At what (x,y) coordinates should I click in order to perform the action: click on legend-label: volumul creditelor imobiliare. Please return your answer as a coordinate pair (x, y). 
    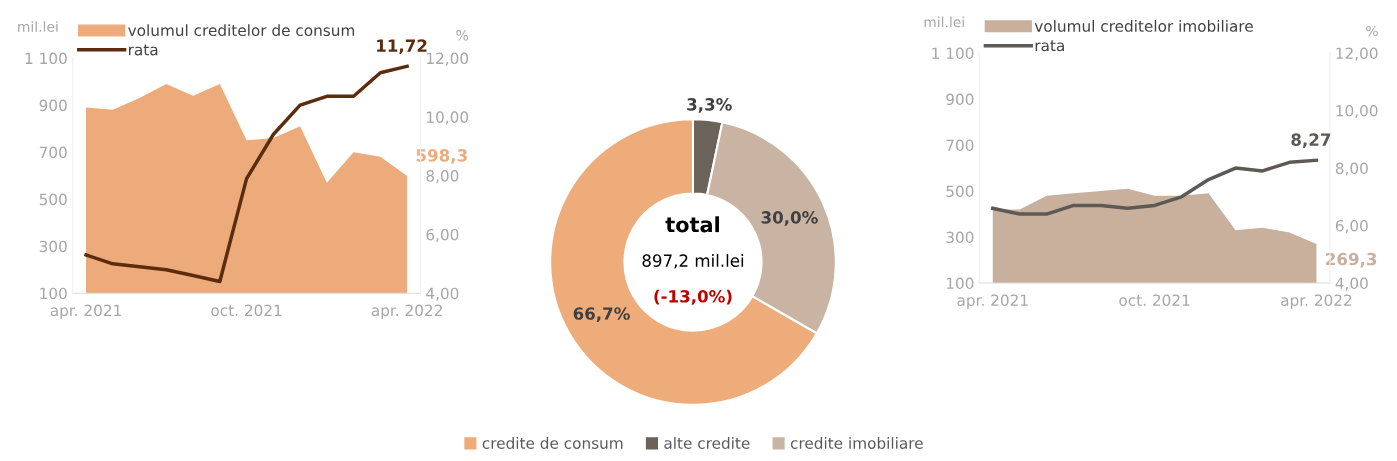
    Looking at the image, I should click on (1143, 26).